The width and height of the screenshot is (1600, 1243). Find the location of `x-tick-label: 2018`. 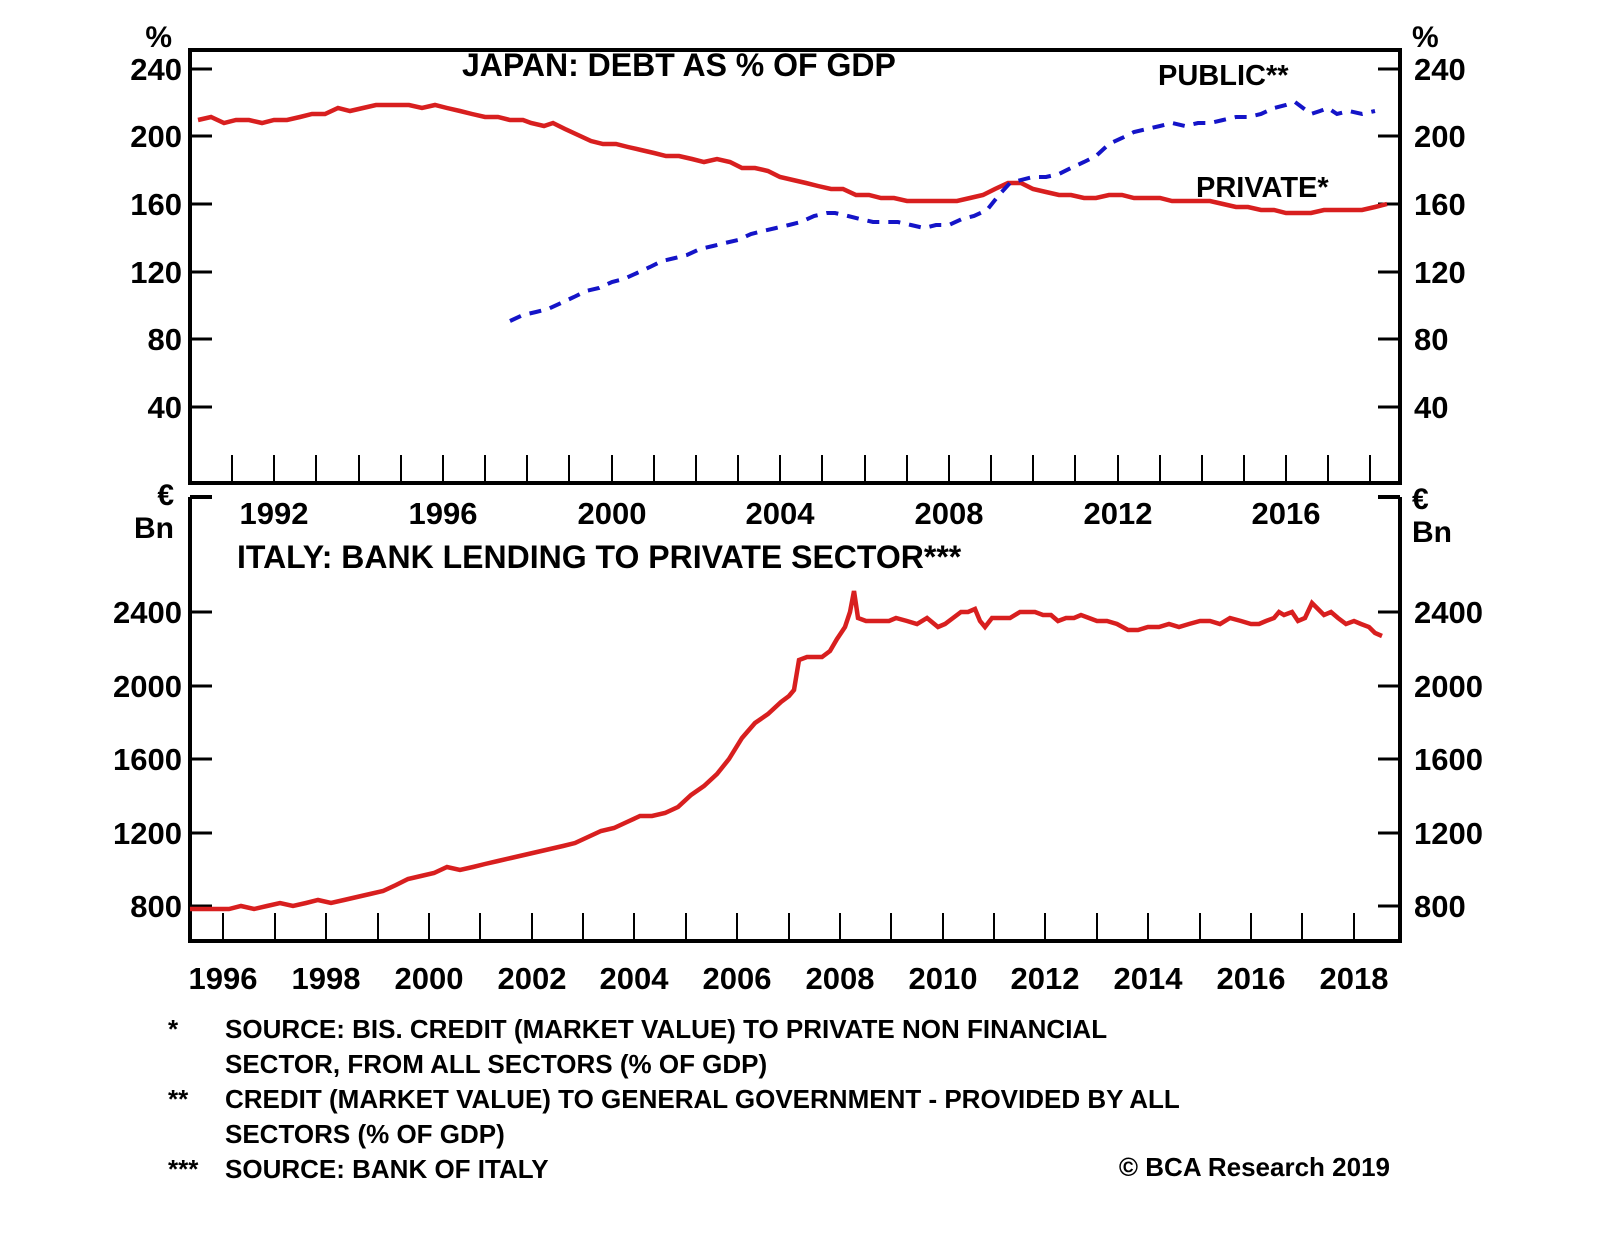

x-tick-label: 2018 is located at coordinates (1354, 978).